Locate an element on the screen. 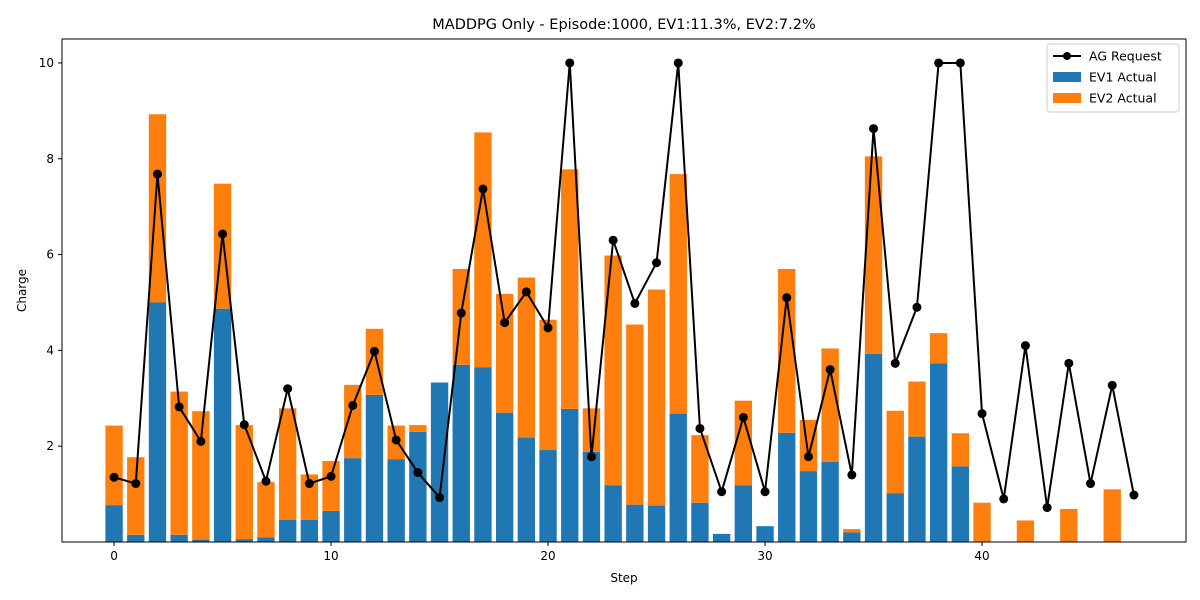  legend-label-ag-request: AG Request is located at coordinates (1125, 56).